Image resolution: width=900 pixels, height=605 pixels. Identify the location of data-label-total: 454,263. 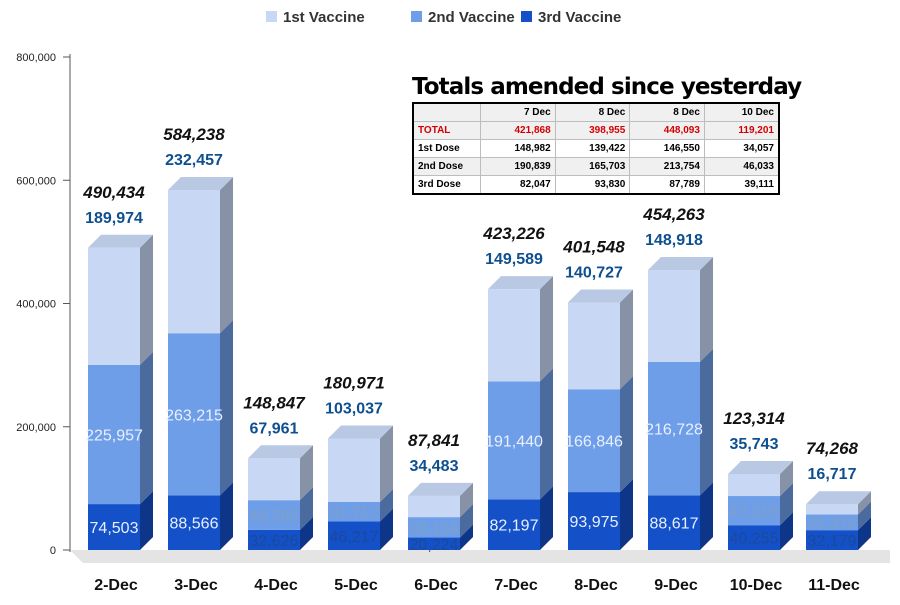
(673, 214).